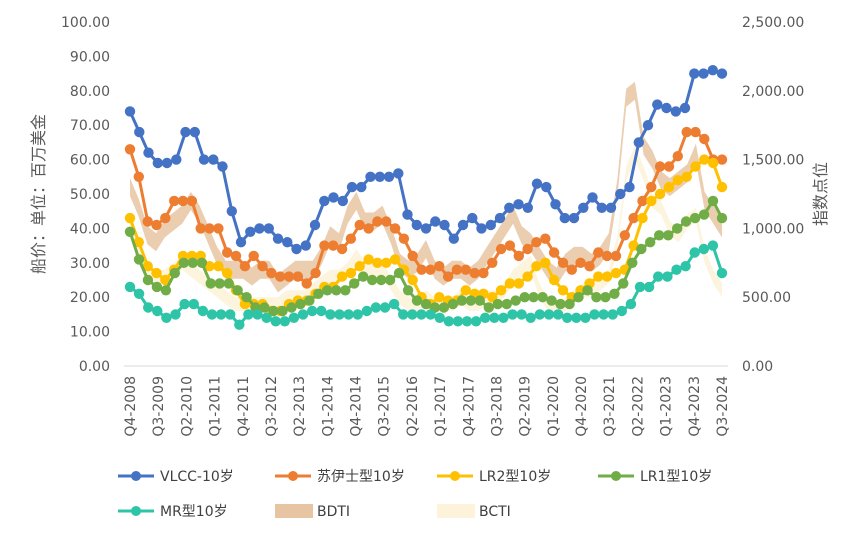 The height and width of the screenshot is (537, 865). I want to click on x-tick-label: Q4-2020, so click(582, 406).